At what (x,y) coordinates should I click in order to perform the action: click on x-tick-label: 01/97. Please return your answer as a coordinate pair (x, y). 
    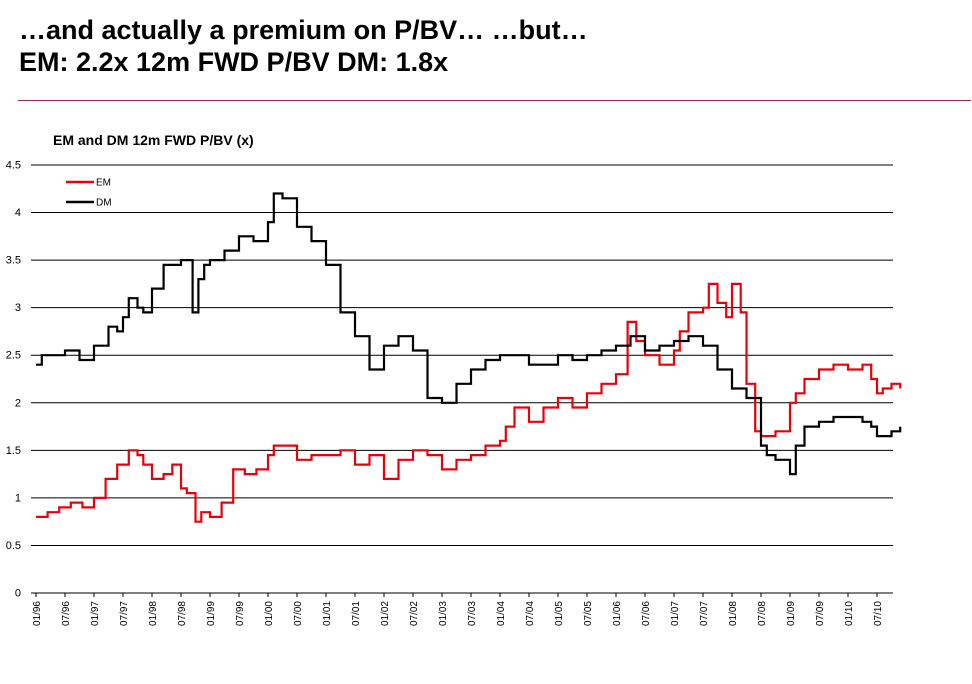
    Looking at the image, I should click on (95, 613).